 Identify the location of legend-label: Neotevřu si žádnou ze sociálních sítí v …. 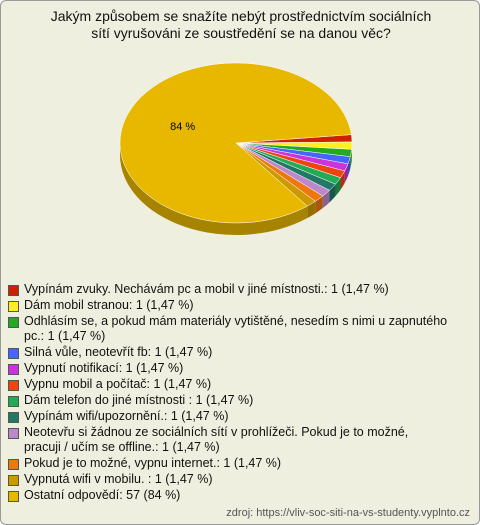
(216, 439).